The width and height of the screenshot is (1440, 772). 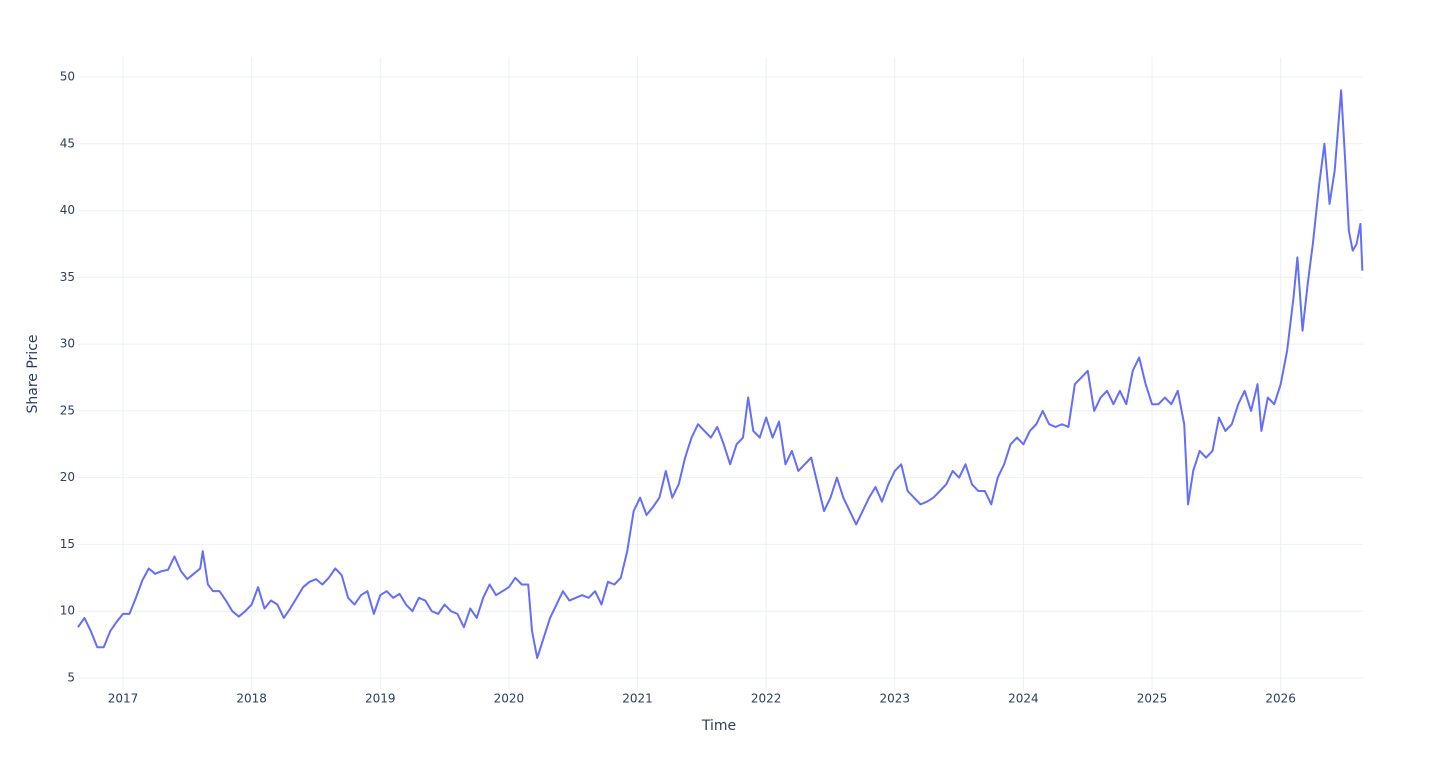 I want to click on y-tick-label: 50, so click(x=67, y=77).